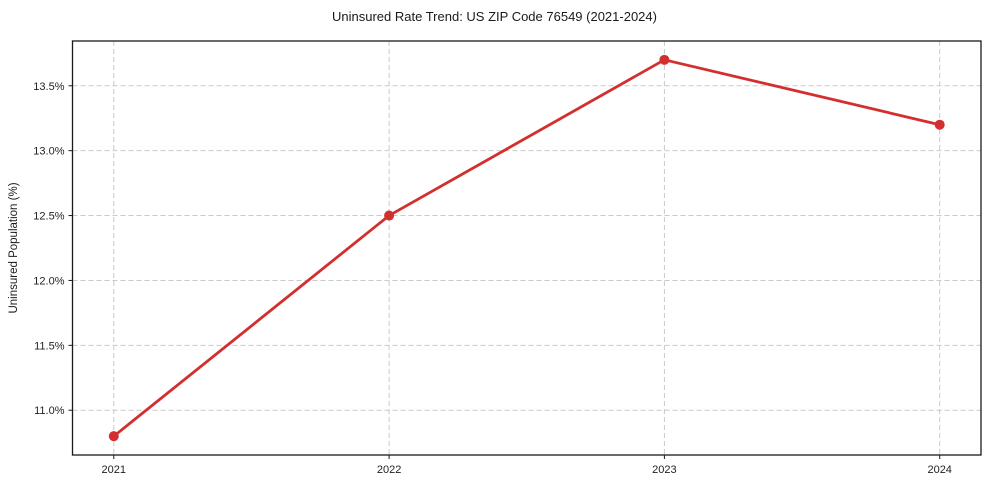 The image size is (989, 490). What do you see at coordinates (664, 470) in the screenshot?
I see `x-tick-label: 2023` at bounding box center [664, 470].